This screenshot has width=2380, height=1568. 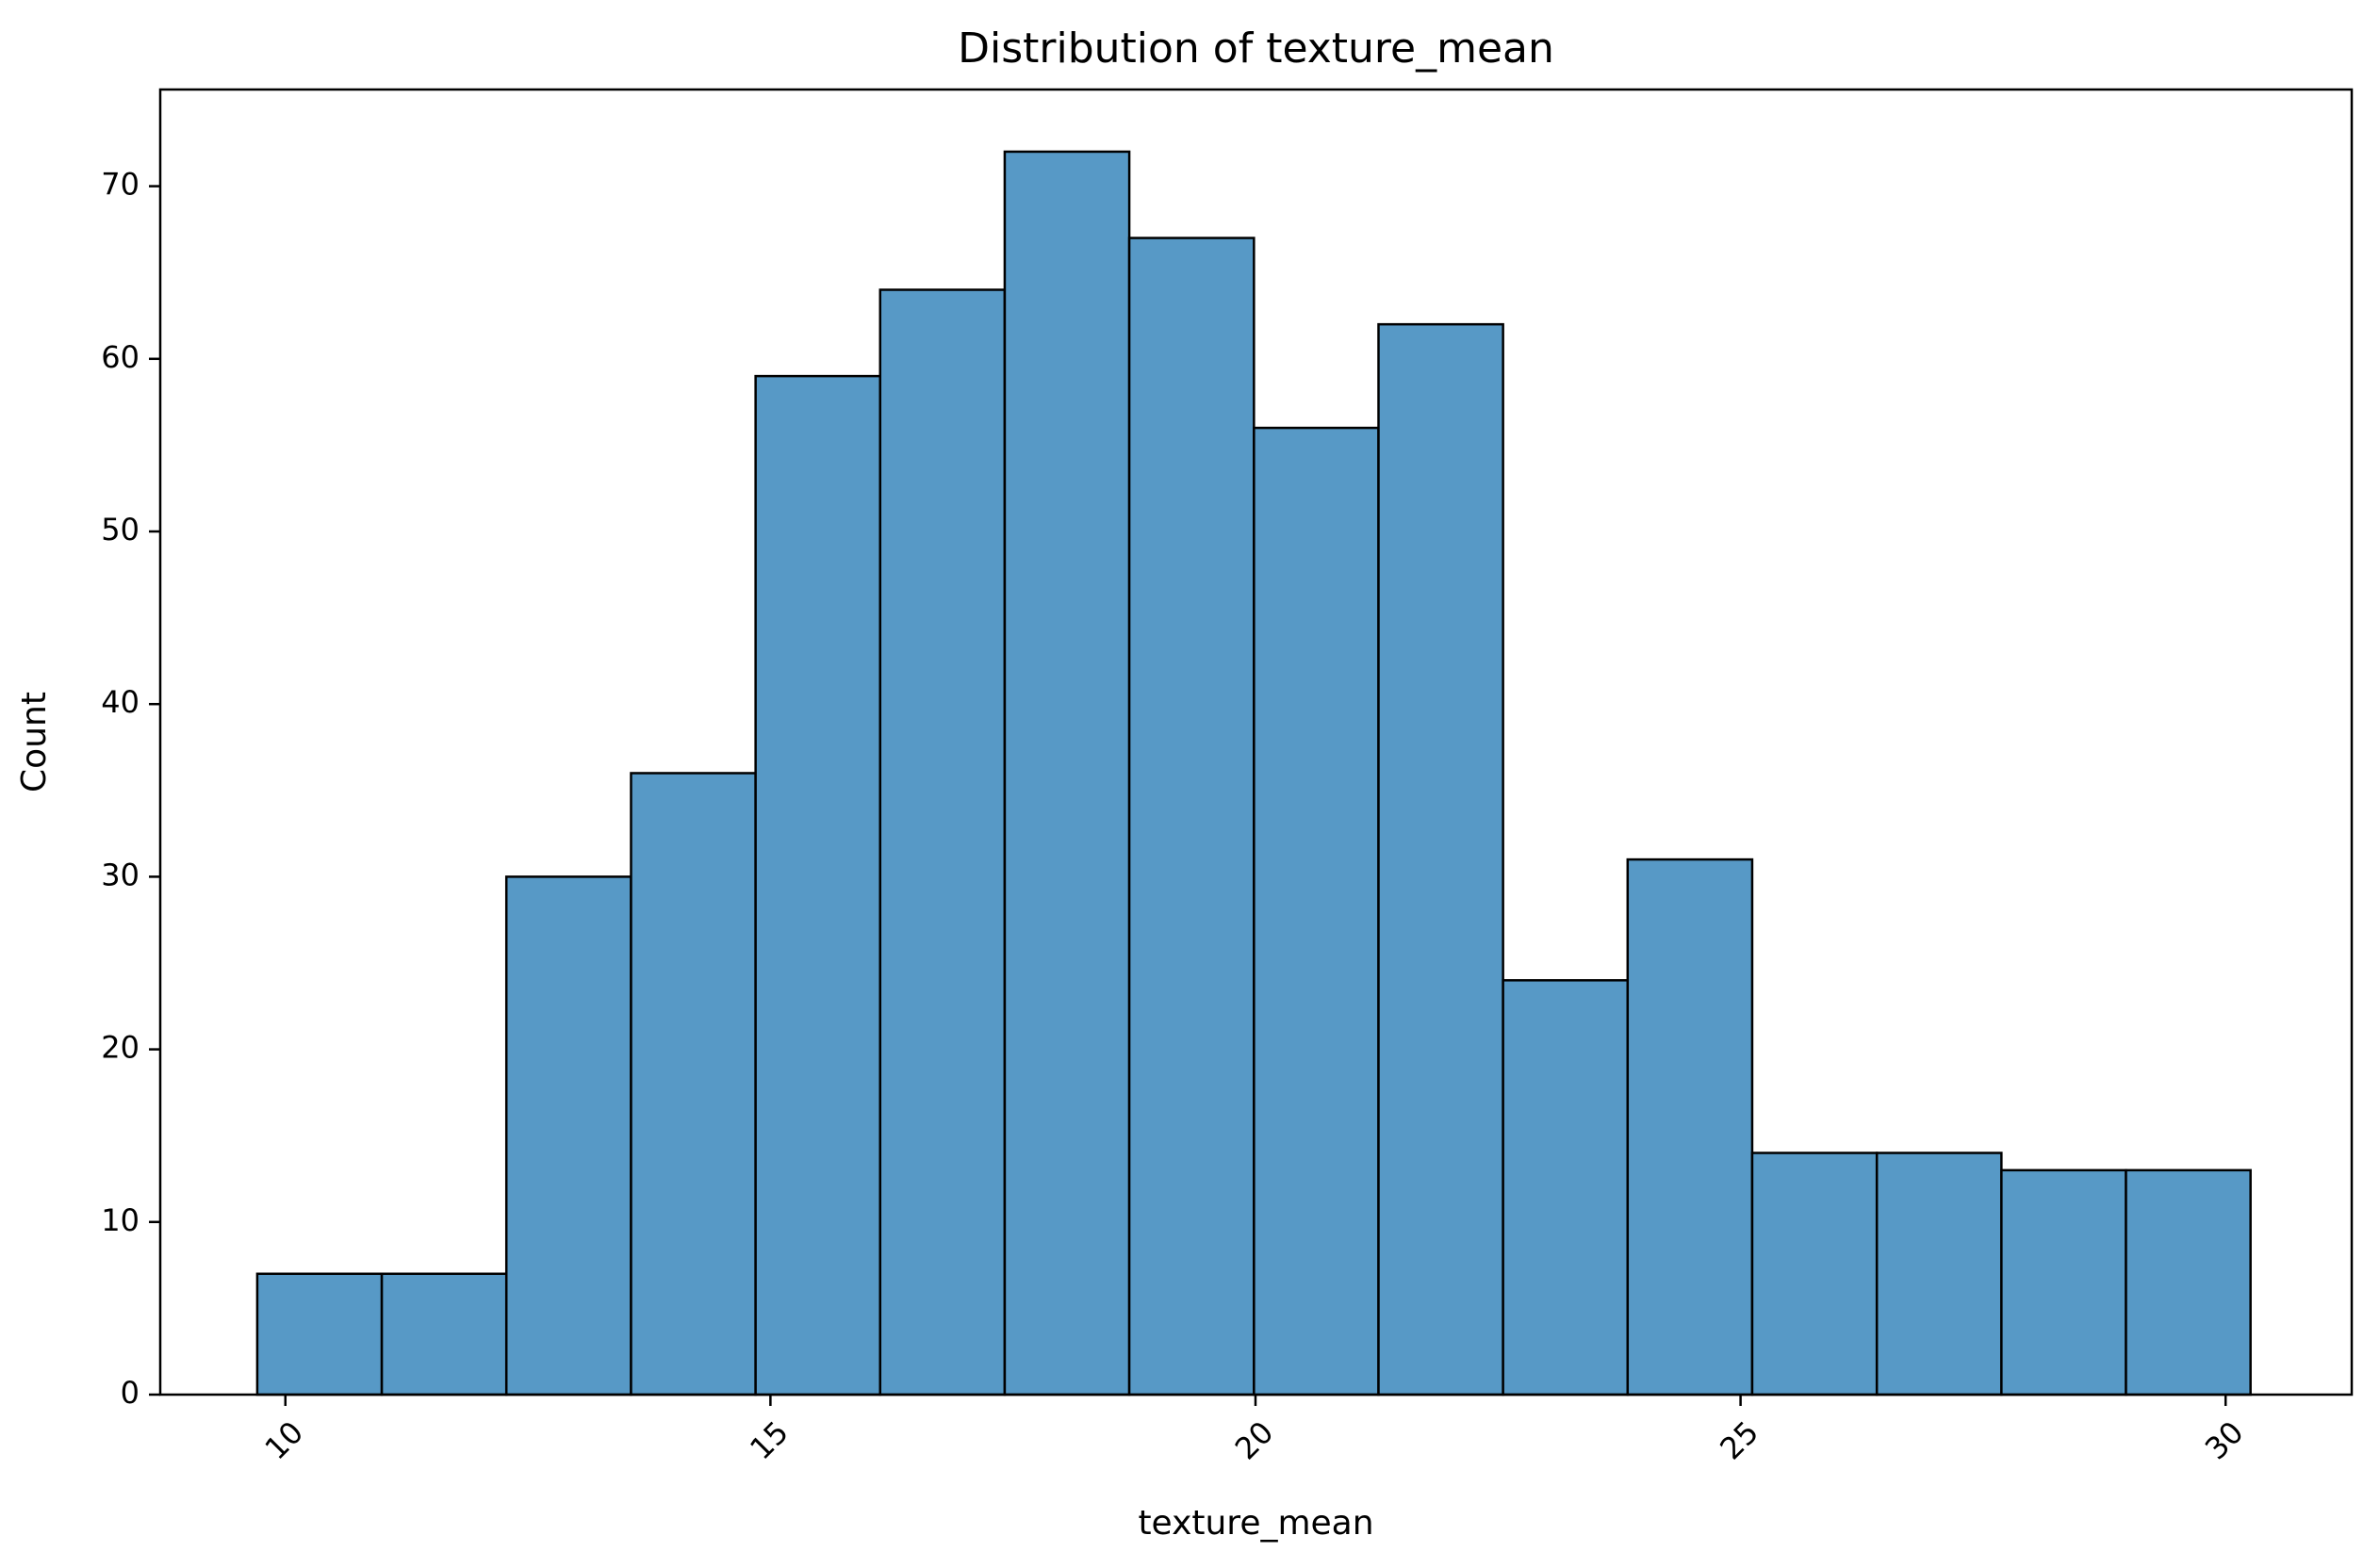 I want to click on y-tick-label: 60, so click(x=120, y=357).